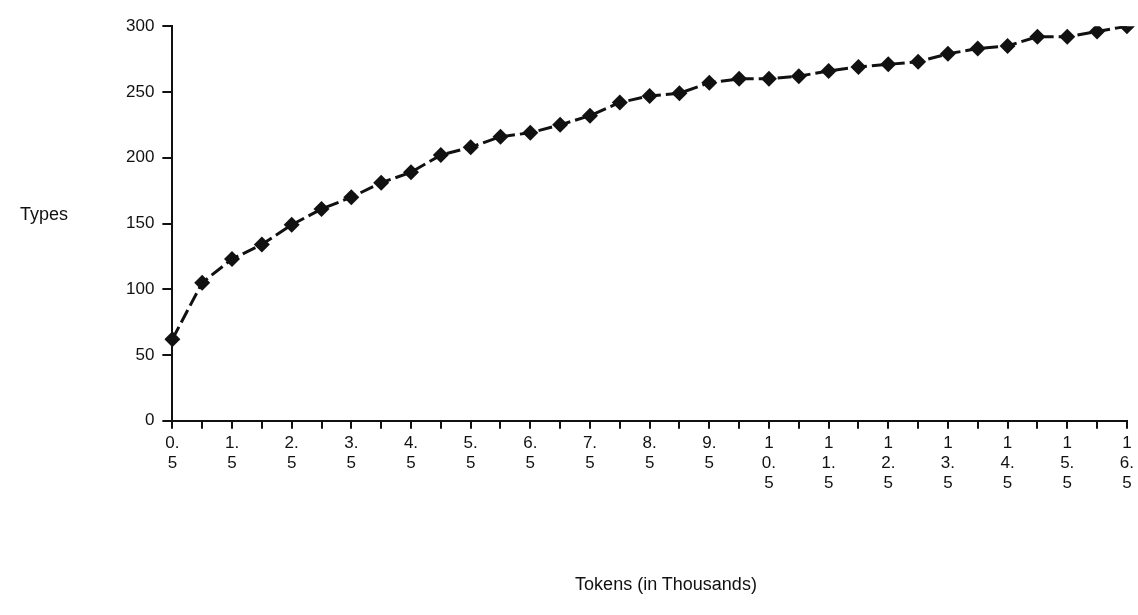  What do you see at coordinates (948, 462) in the screenshot?
I see `x-tick-label: 13.5` at bounding box center [948, 462].